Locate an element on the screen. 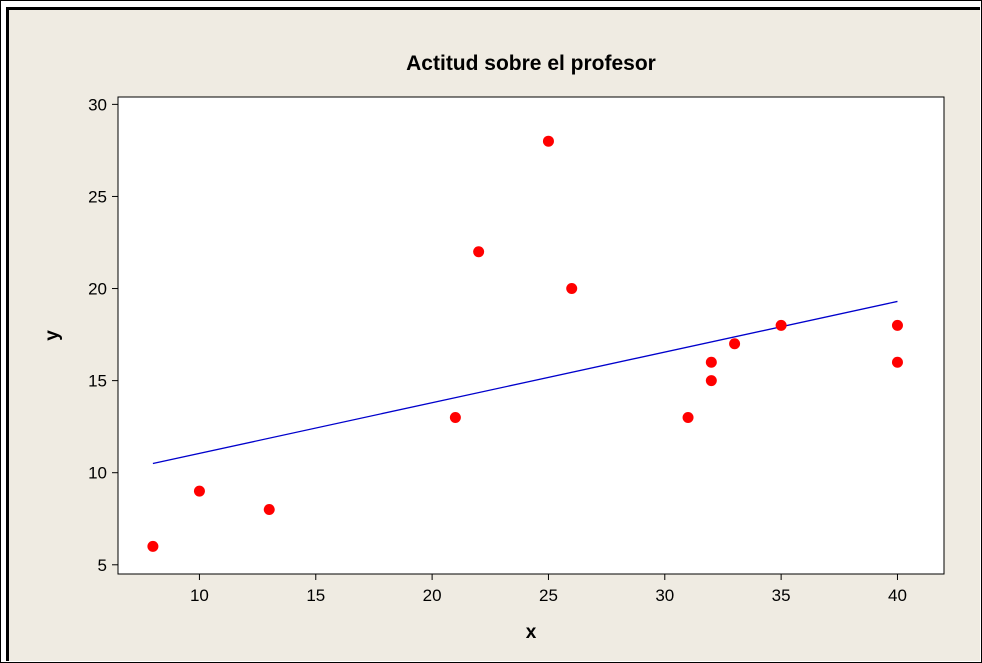 Image resolution: width=982 pixels, height=663 pixels. chart-title: Actitud sobre el profesor is located at coordinates (531, 63).